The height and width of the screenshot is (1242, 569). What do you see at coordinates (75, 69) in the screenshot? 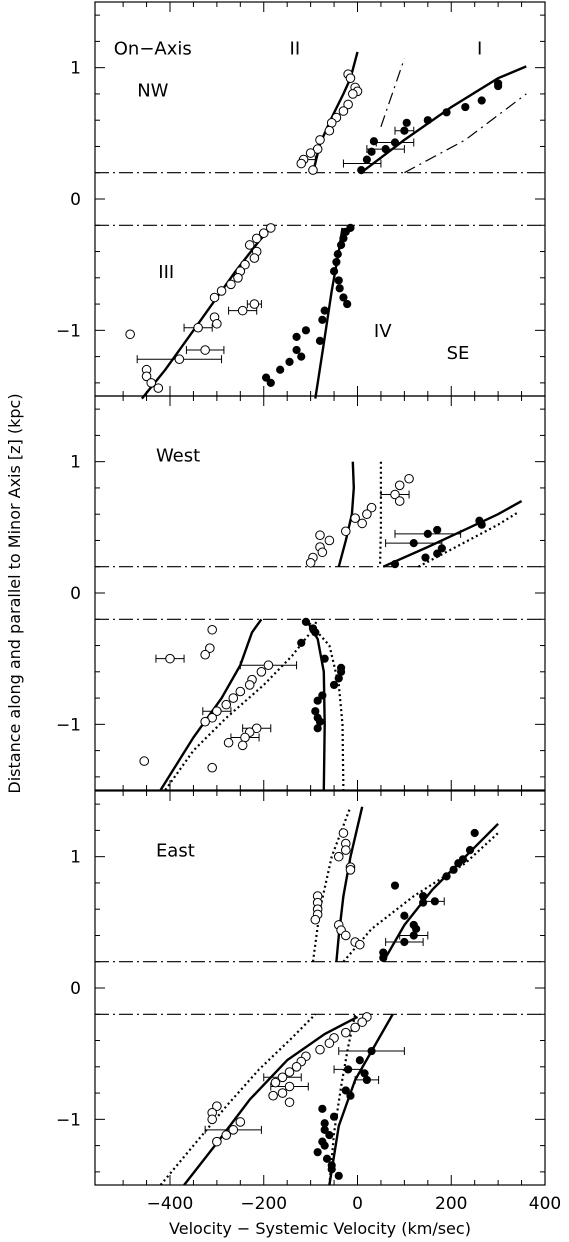
I see `y-tick-label: 1` at bounding box center [75, 69].